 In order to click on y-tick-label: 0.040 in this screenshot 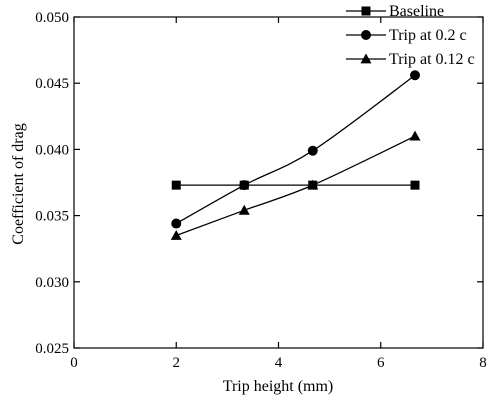, I will do `click(52, 150)`.